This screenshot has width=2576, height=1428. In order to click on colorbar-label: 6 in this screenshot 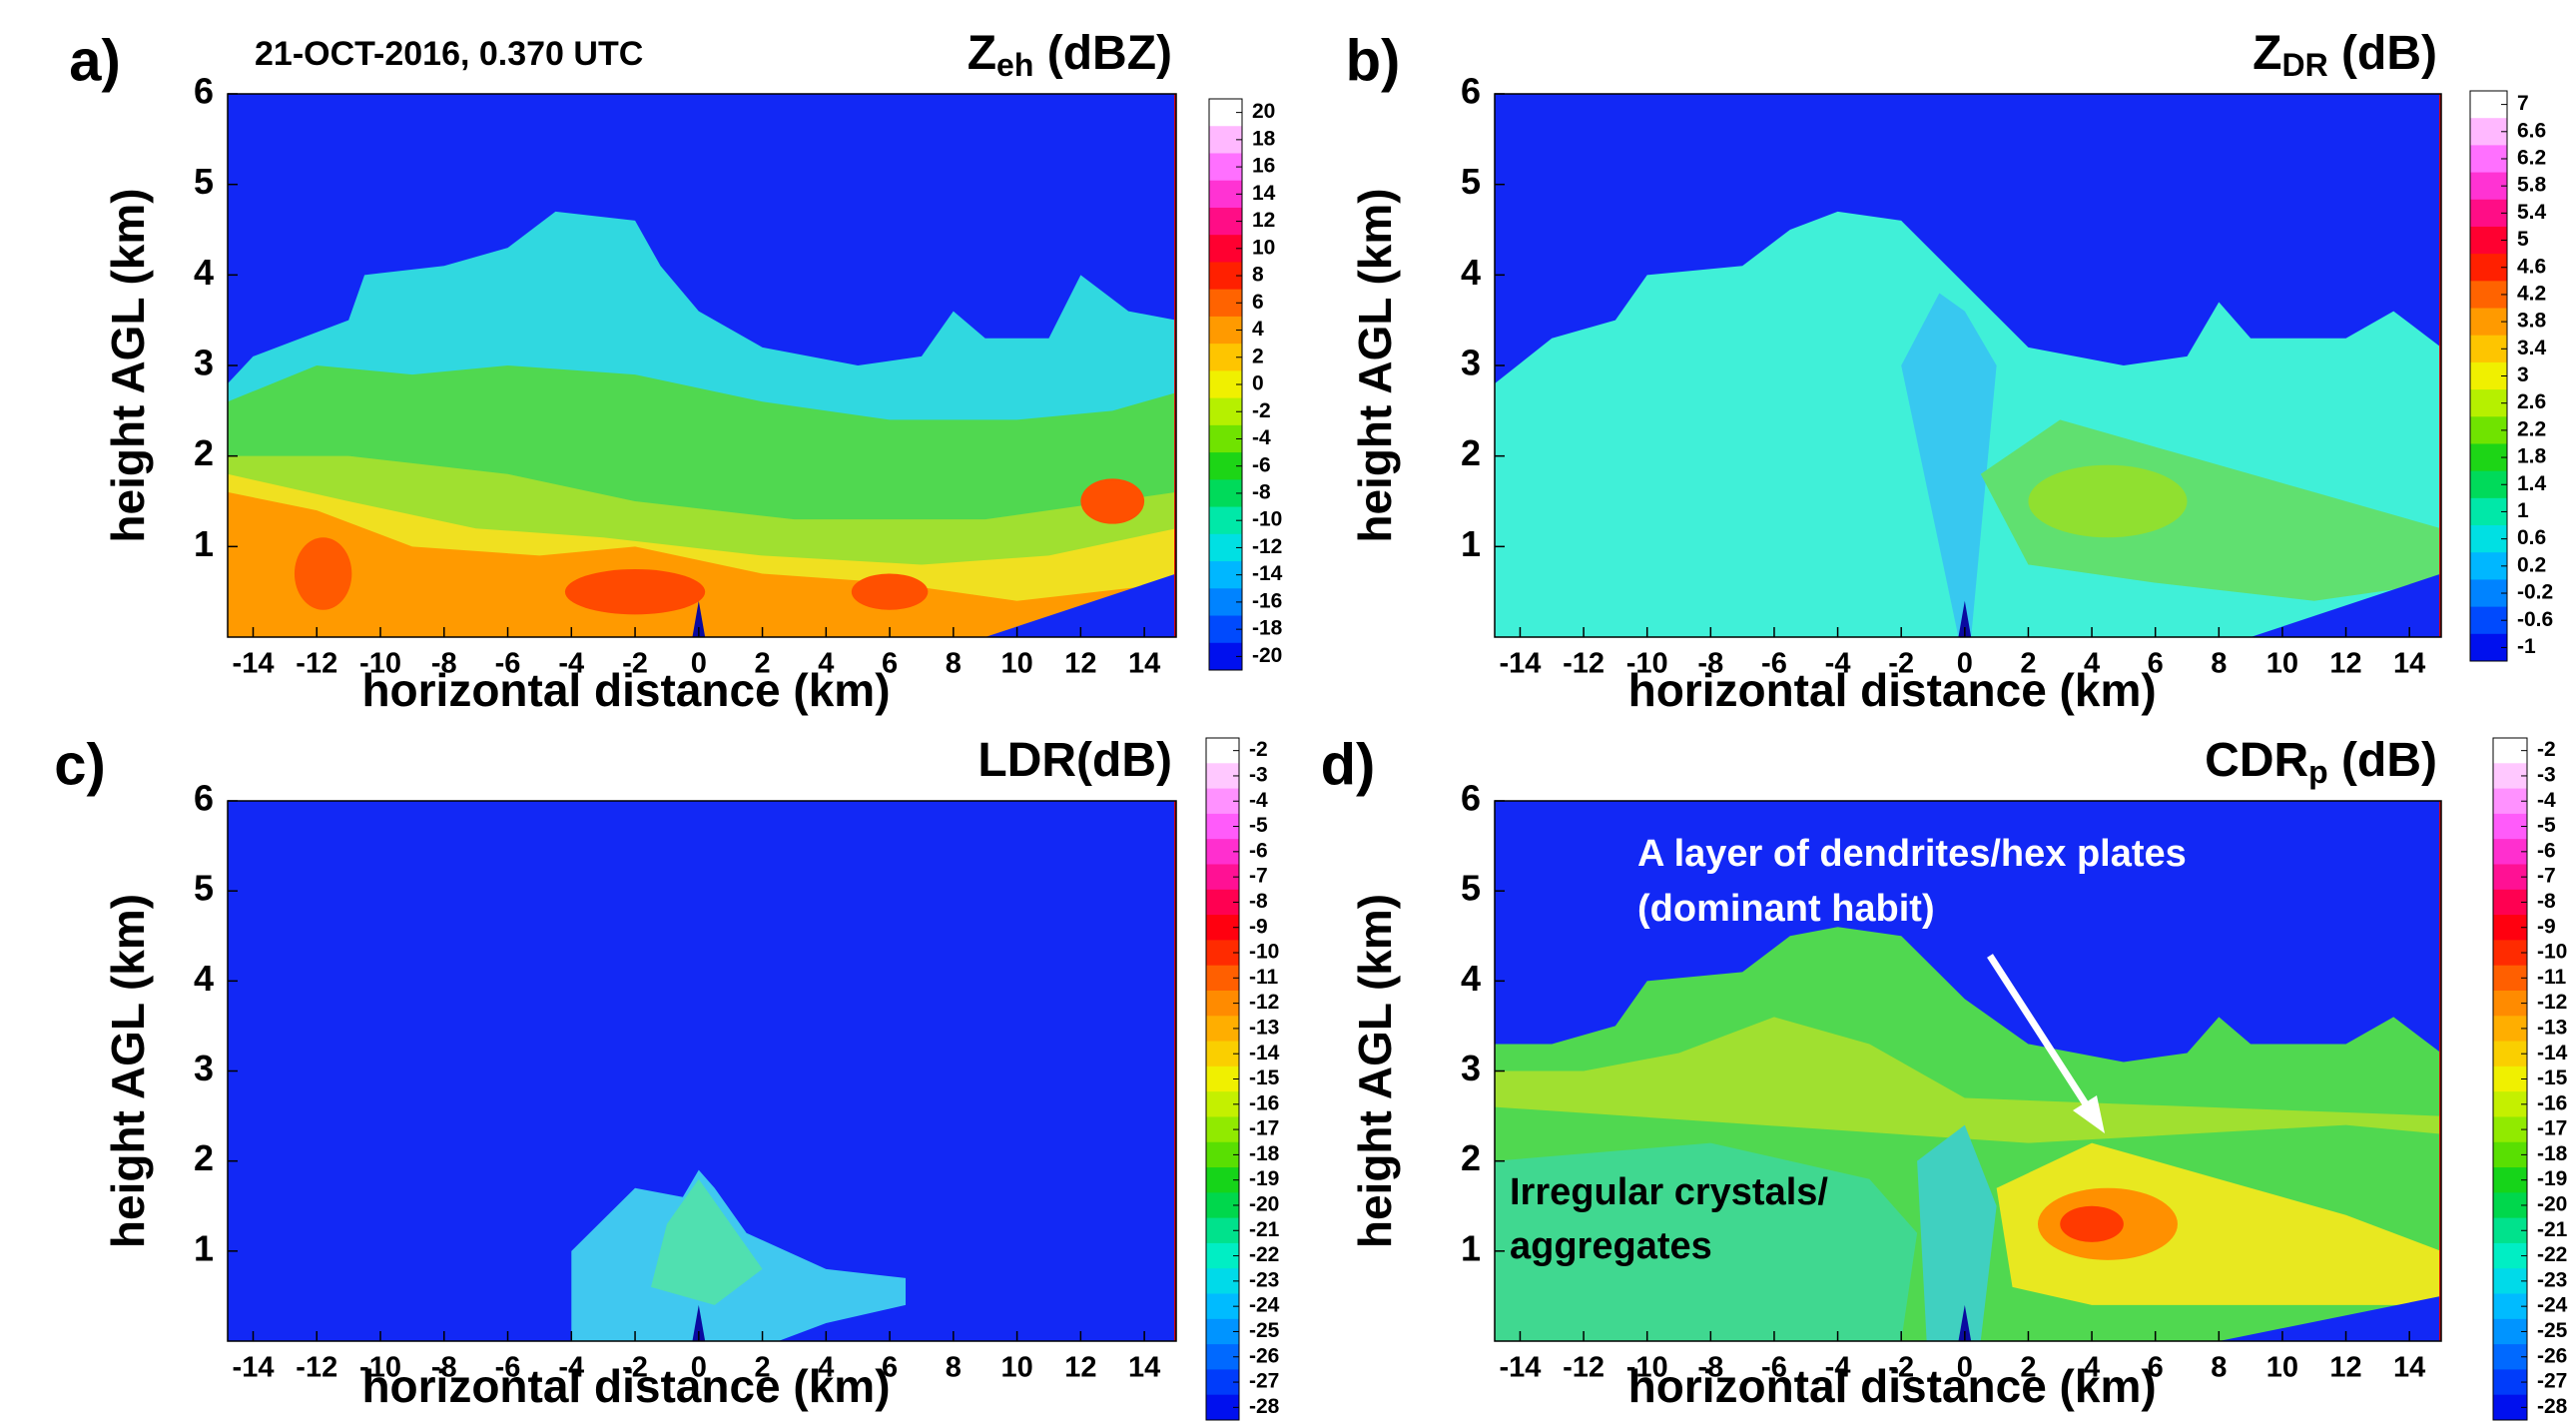, I will do `click(1258, 302)`.